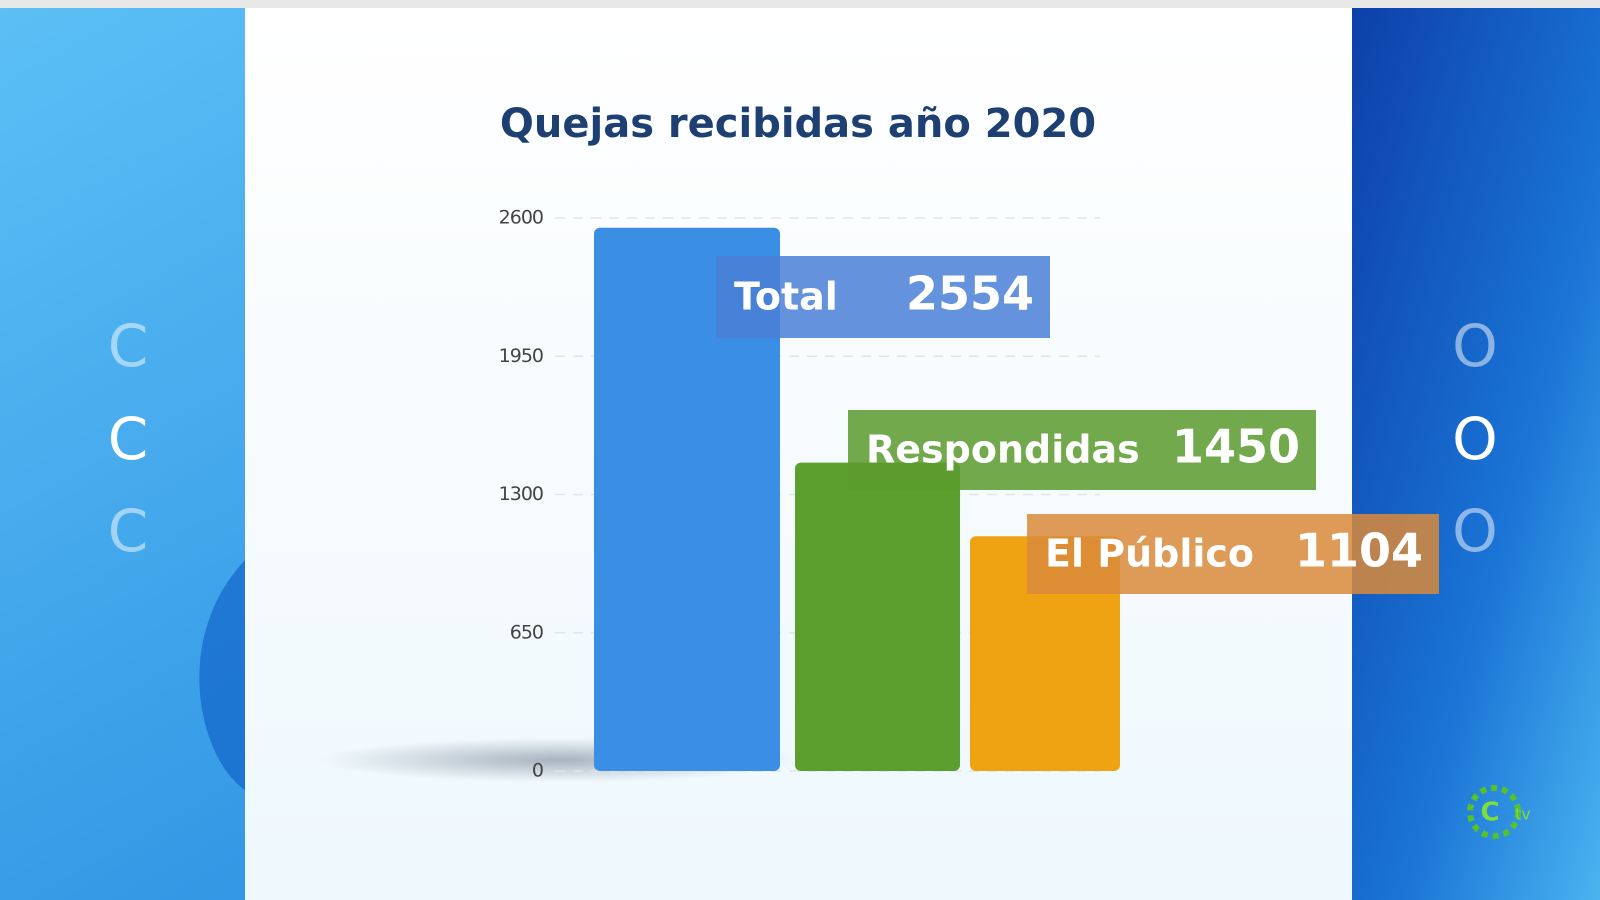 This screenshot has width=1600, height=900. Describe the element at coordinates (786, 297) in the screenshot. I see `category-label: Total` at that location.